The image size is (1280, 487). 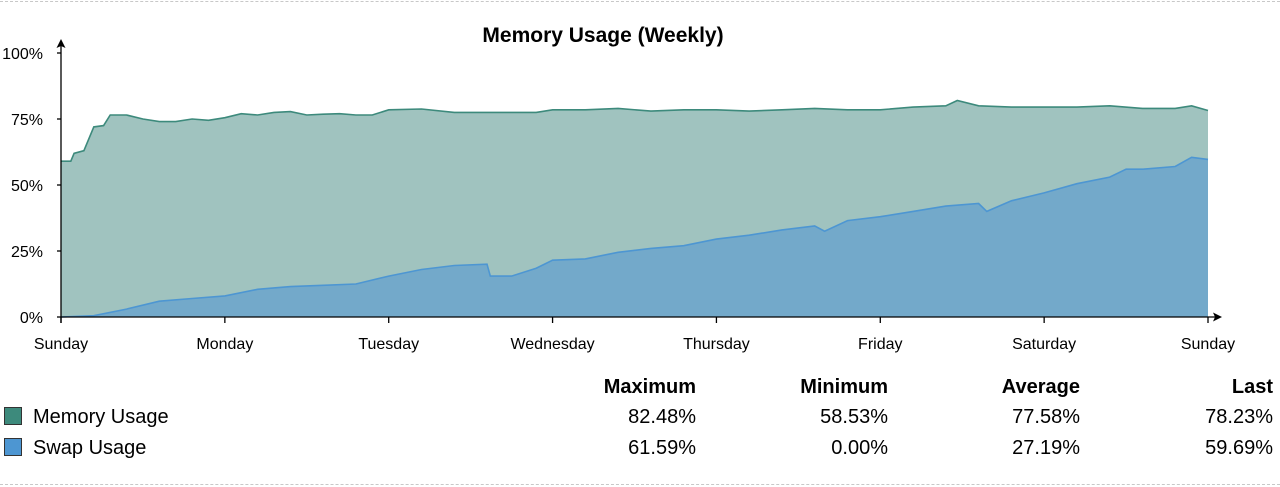 What do you see at coordinates (1239, 448) in the screenshot?
I see `legend-value: 59.69%` at bounding box center [1239, 448].